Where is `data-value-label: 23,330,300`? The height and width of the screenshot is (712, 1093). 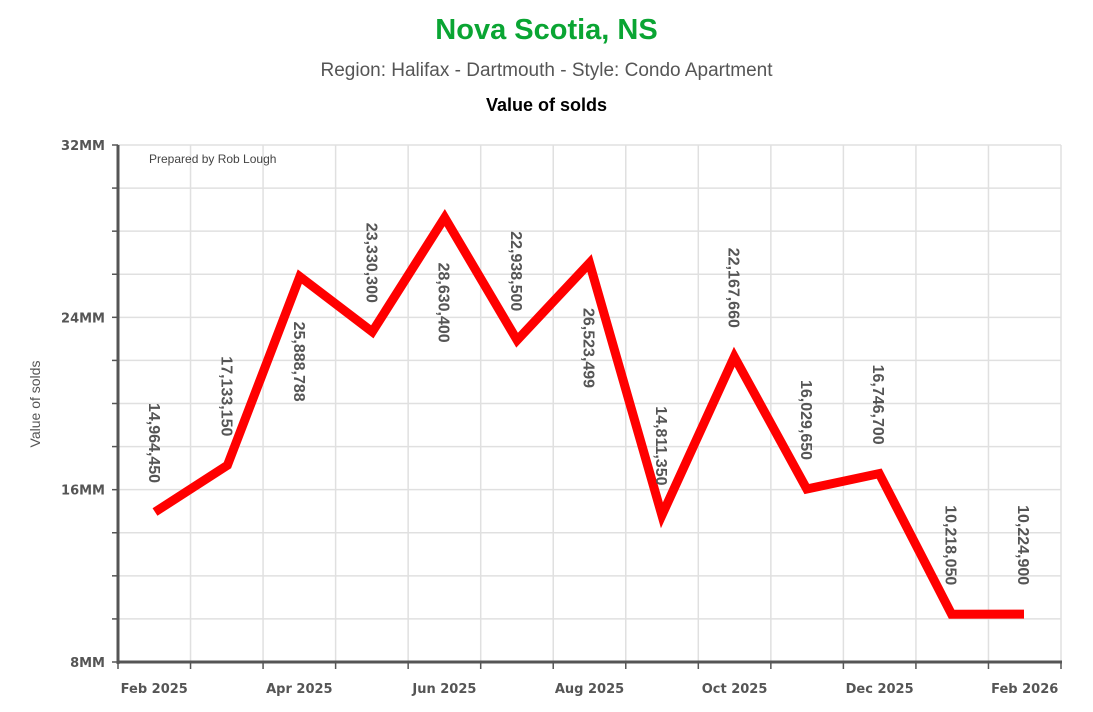
data-value-label: 23,330,300 is located at coordinates (370, 263).